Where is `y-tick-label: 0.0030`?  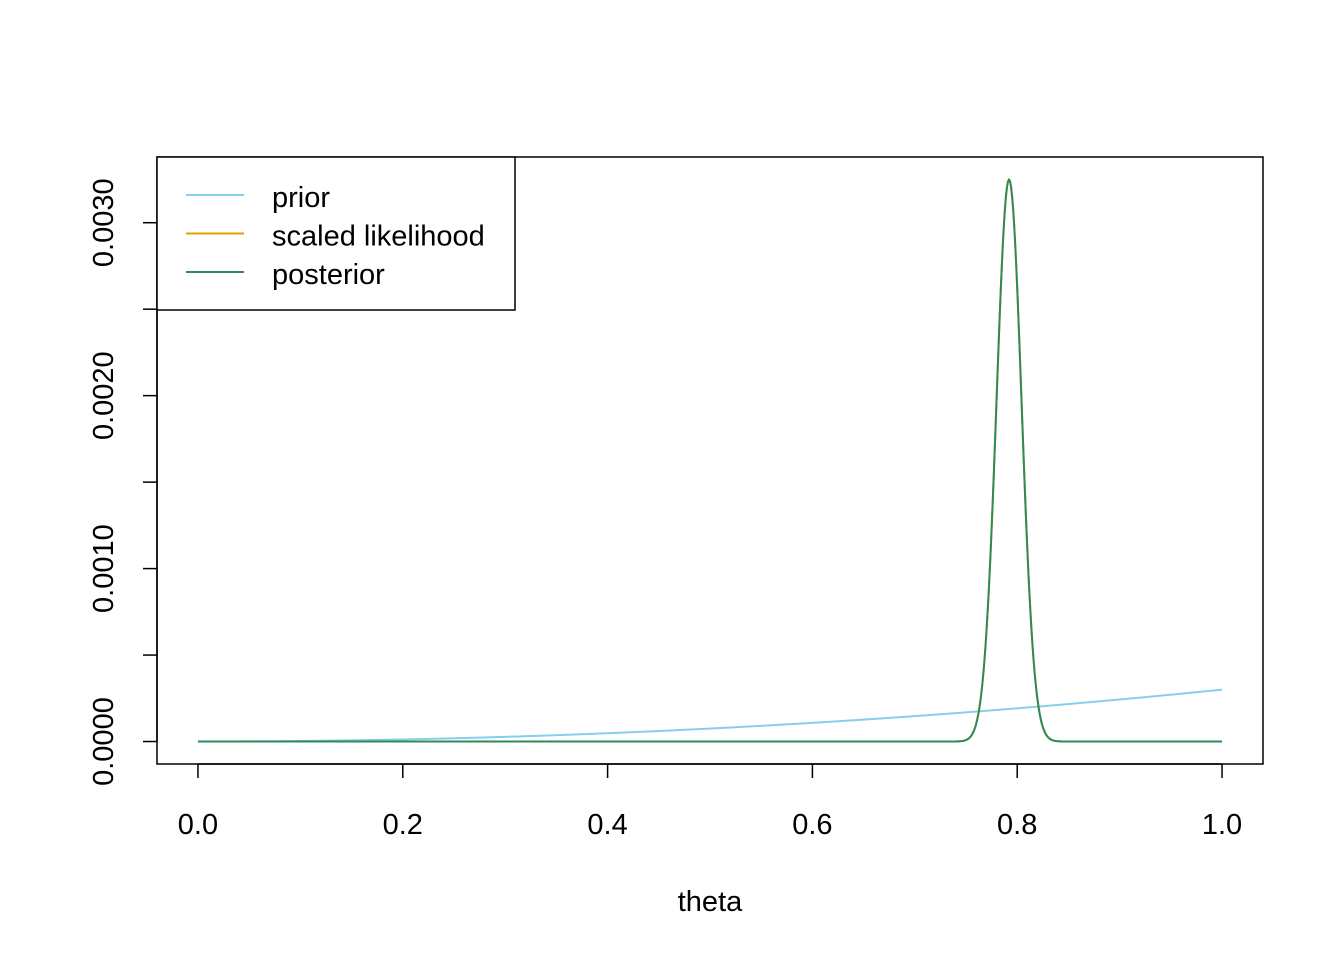 y-tick-label: 0.0030 is located at coordinates (104, 222).